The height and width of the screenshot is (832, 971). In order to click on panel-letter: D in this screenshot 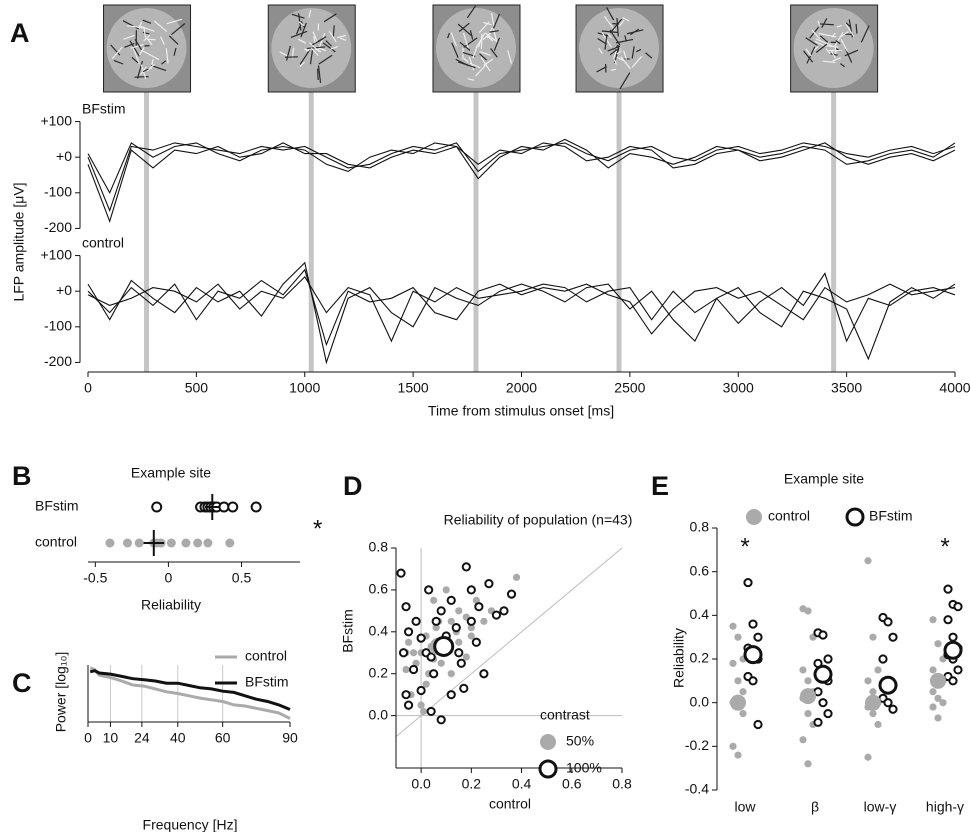, I will do `click(353, 486)`.